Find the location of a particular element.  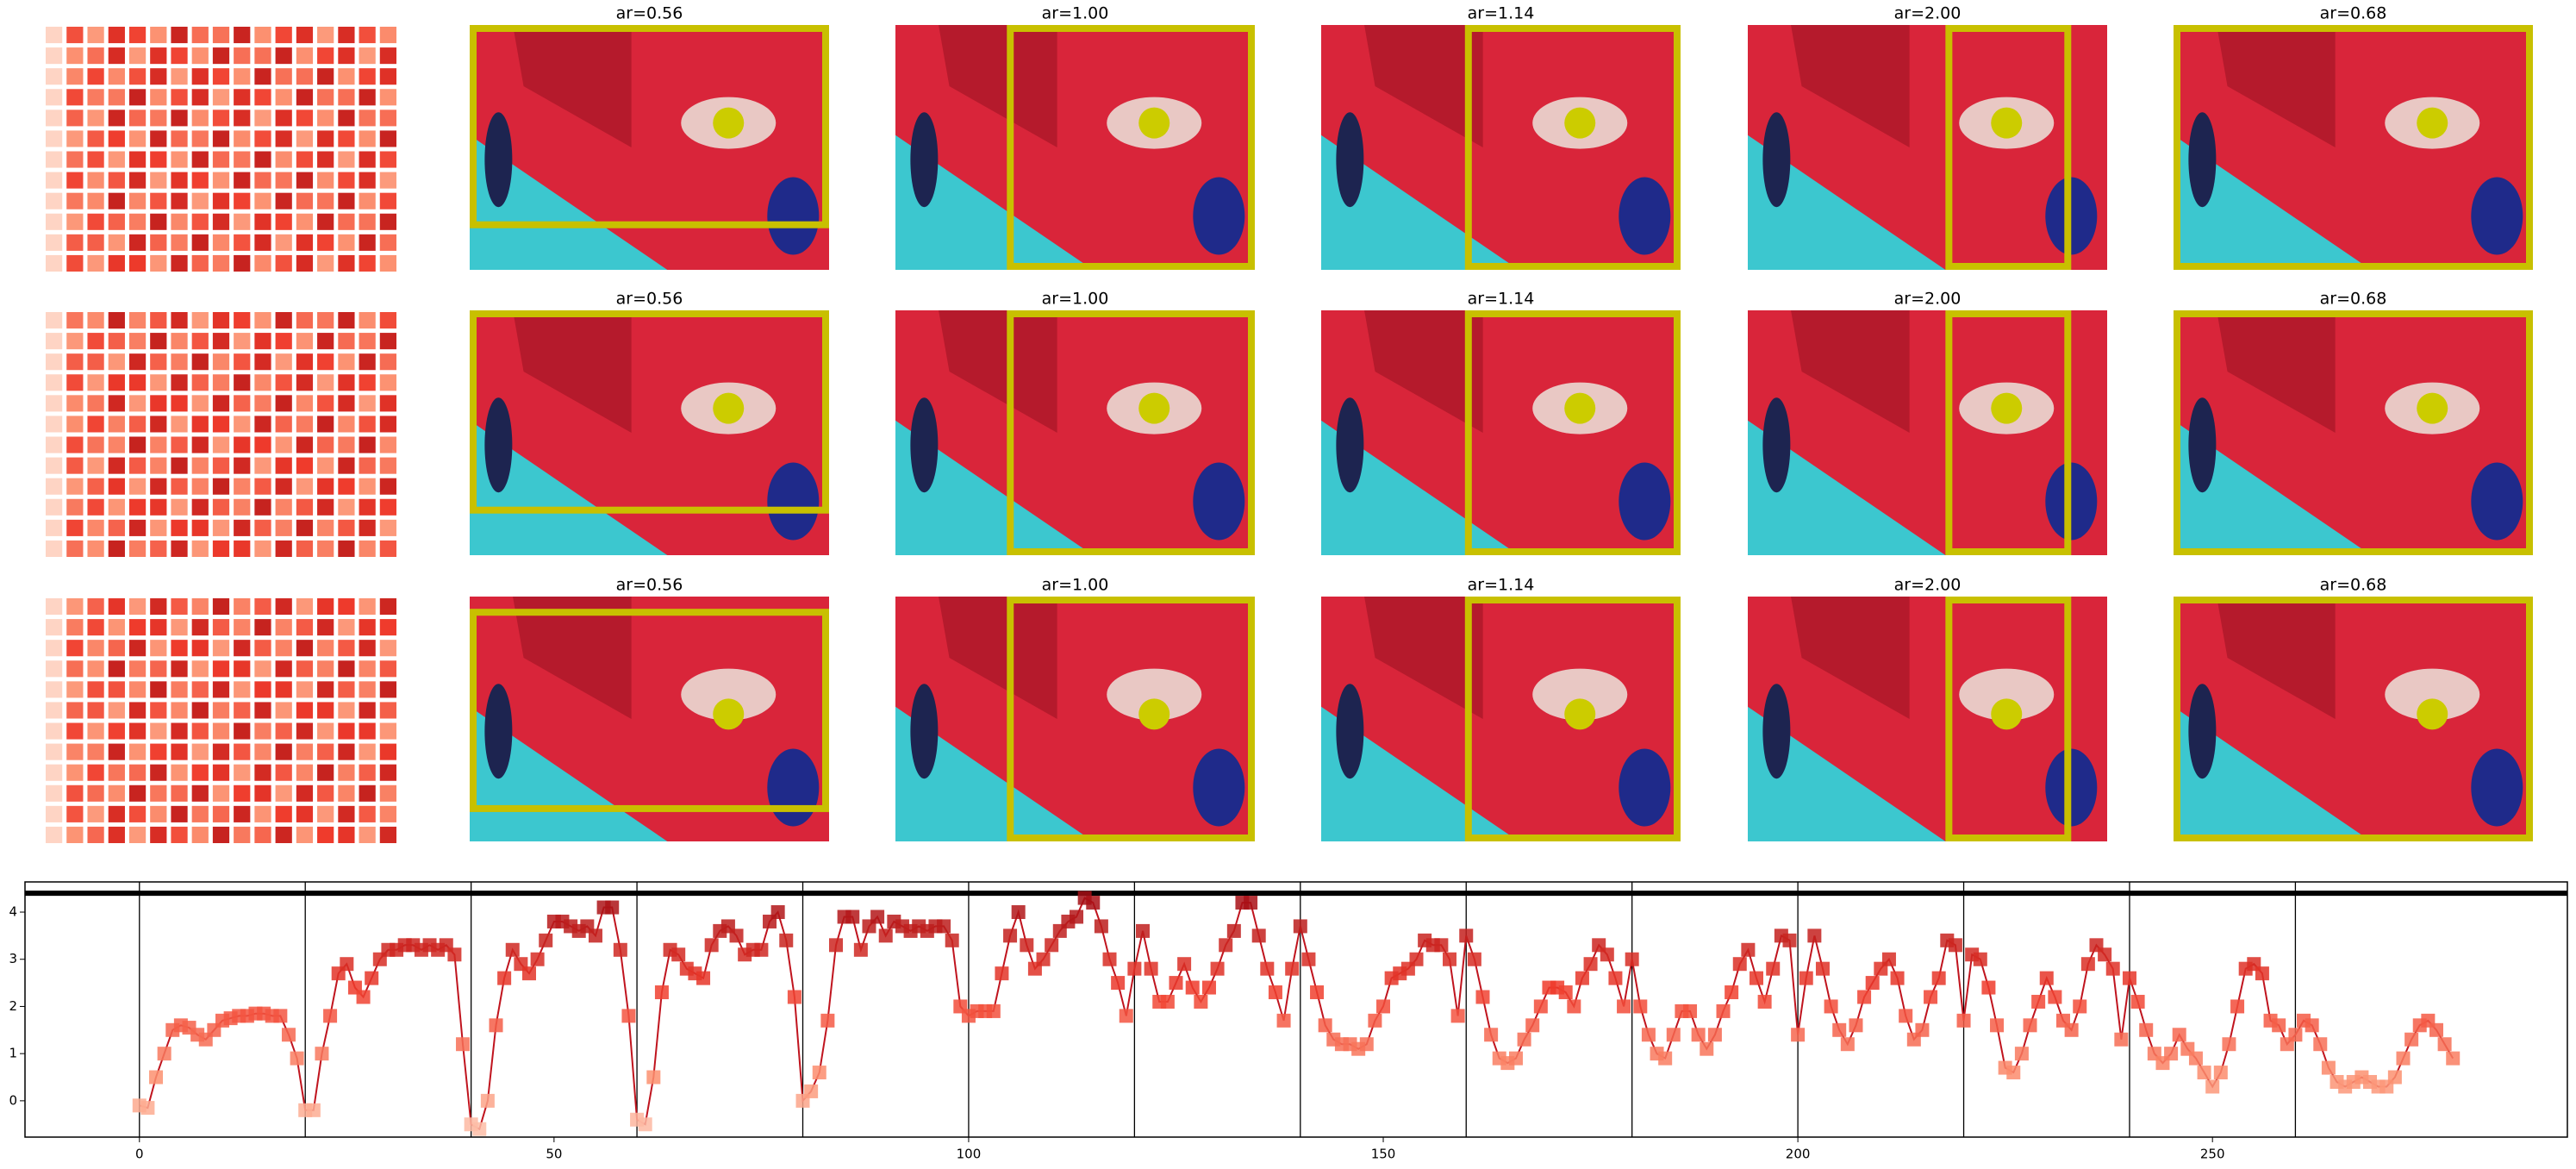

panel-title: ar=1.14 is located at coordinates (1501, 585).